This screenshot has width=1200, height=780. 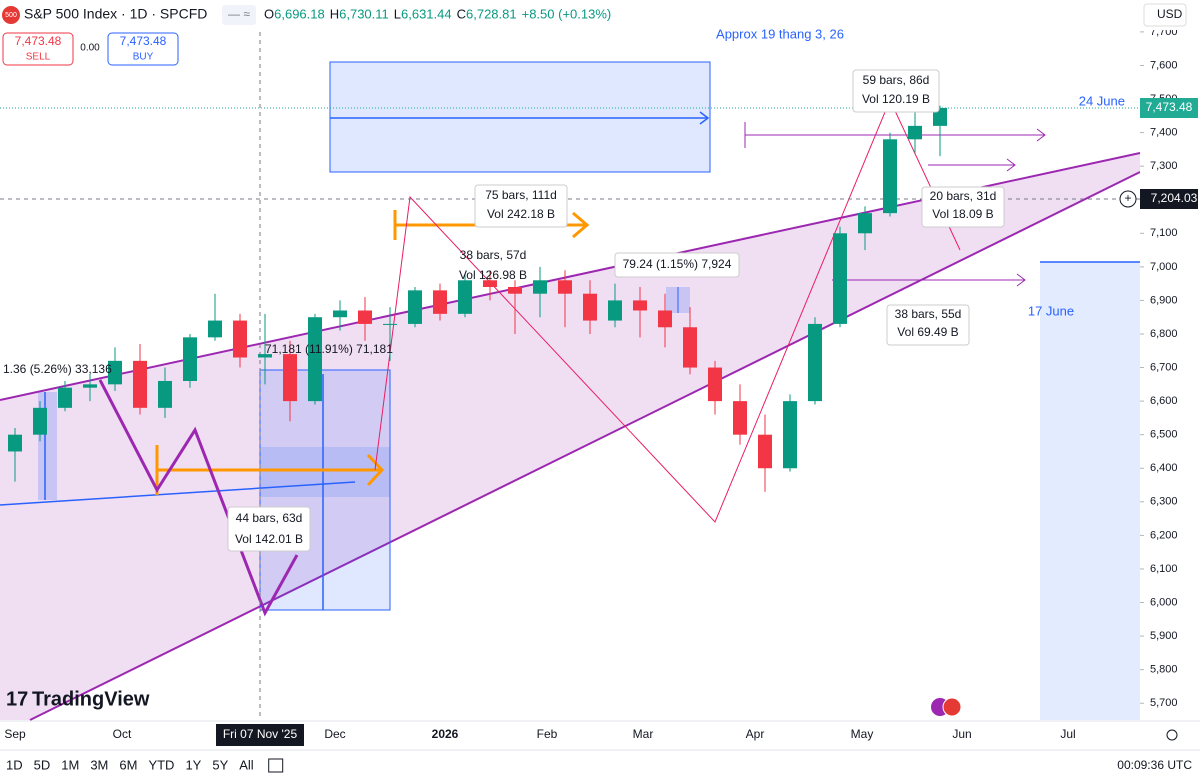 I want to click on badge: 500, so click(x=11, y=15).